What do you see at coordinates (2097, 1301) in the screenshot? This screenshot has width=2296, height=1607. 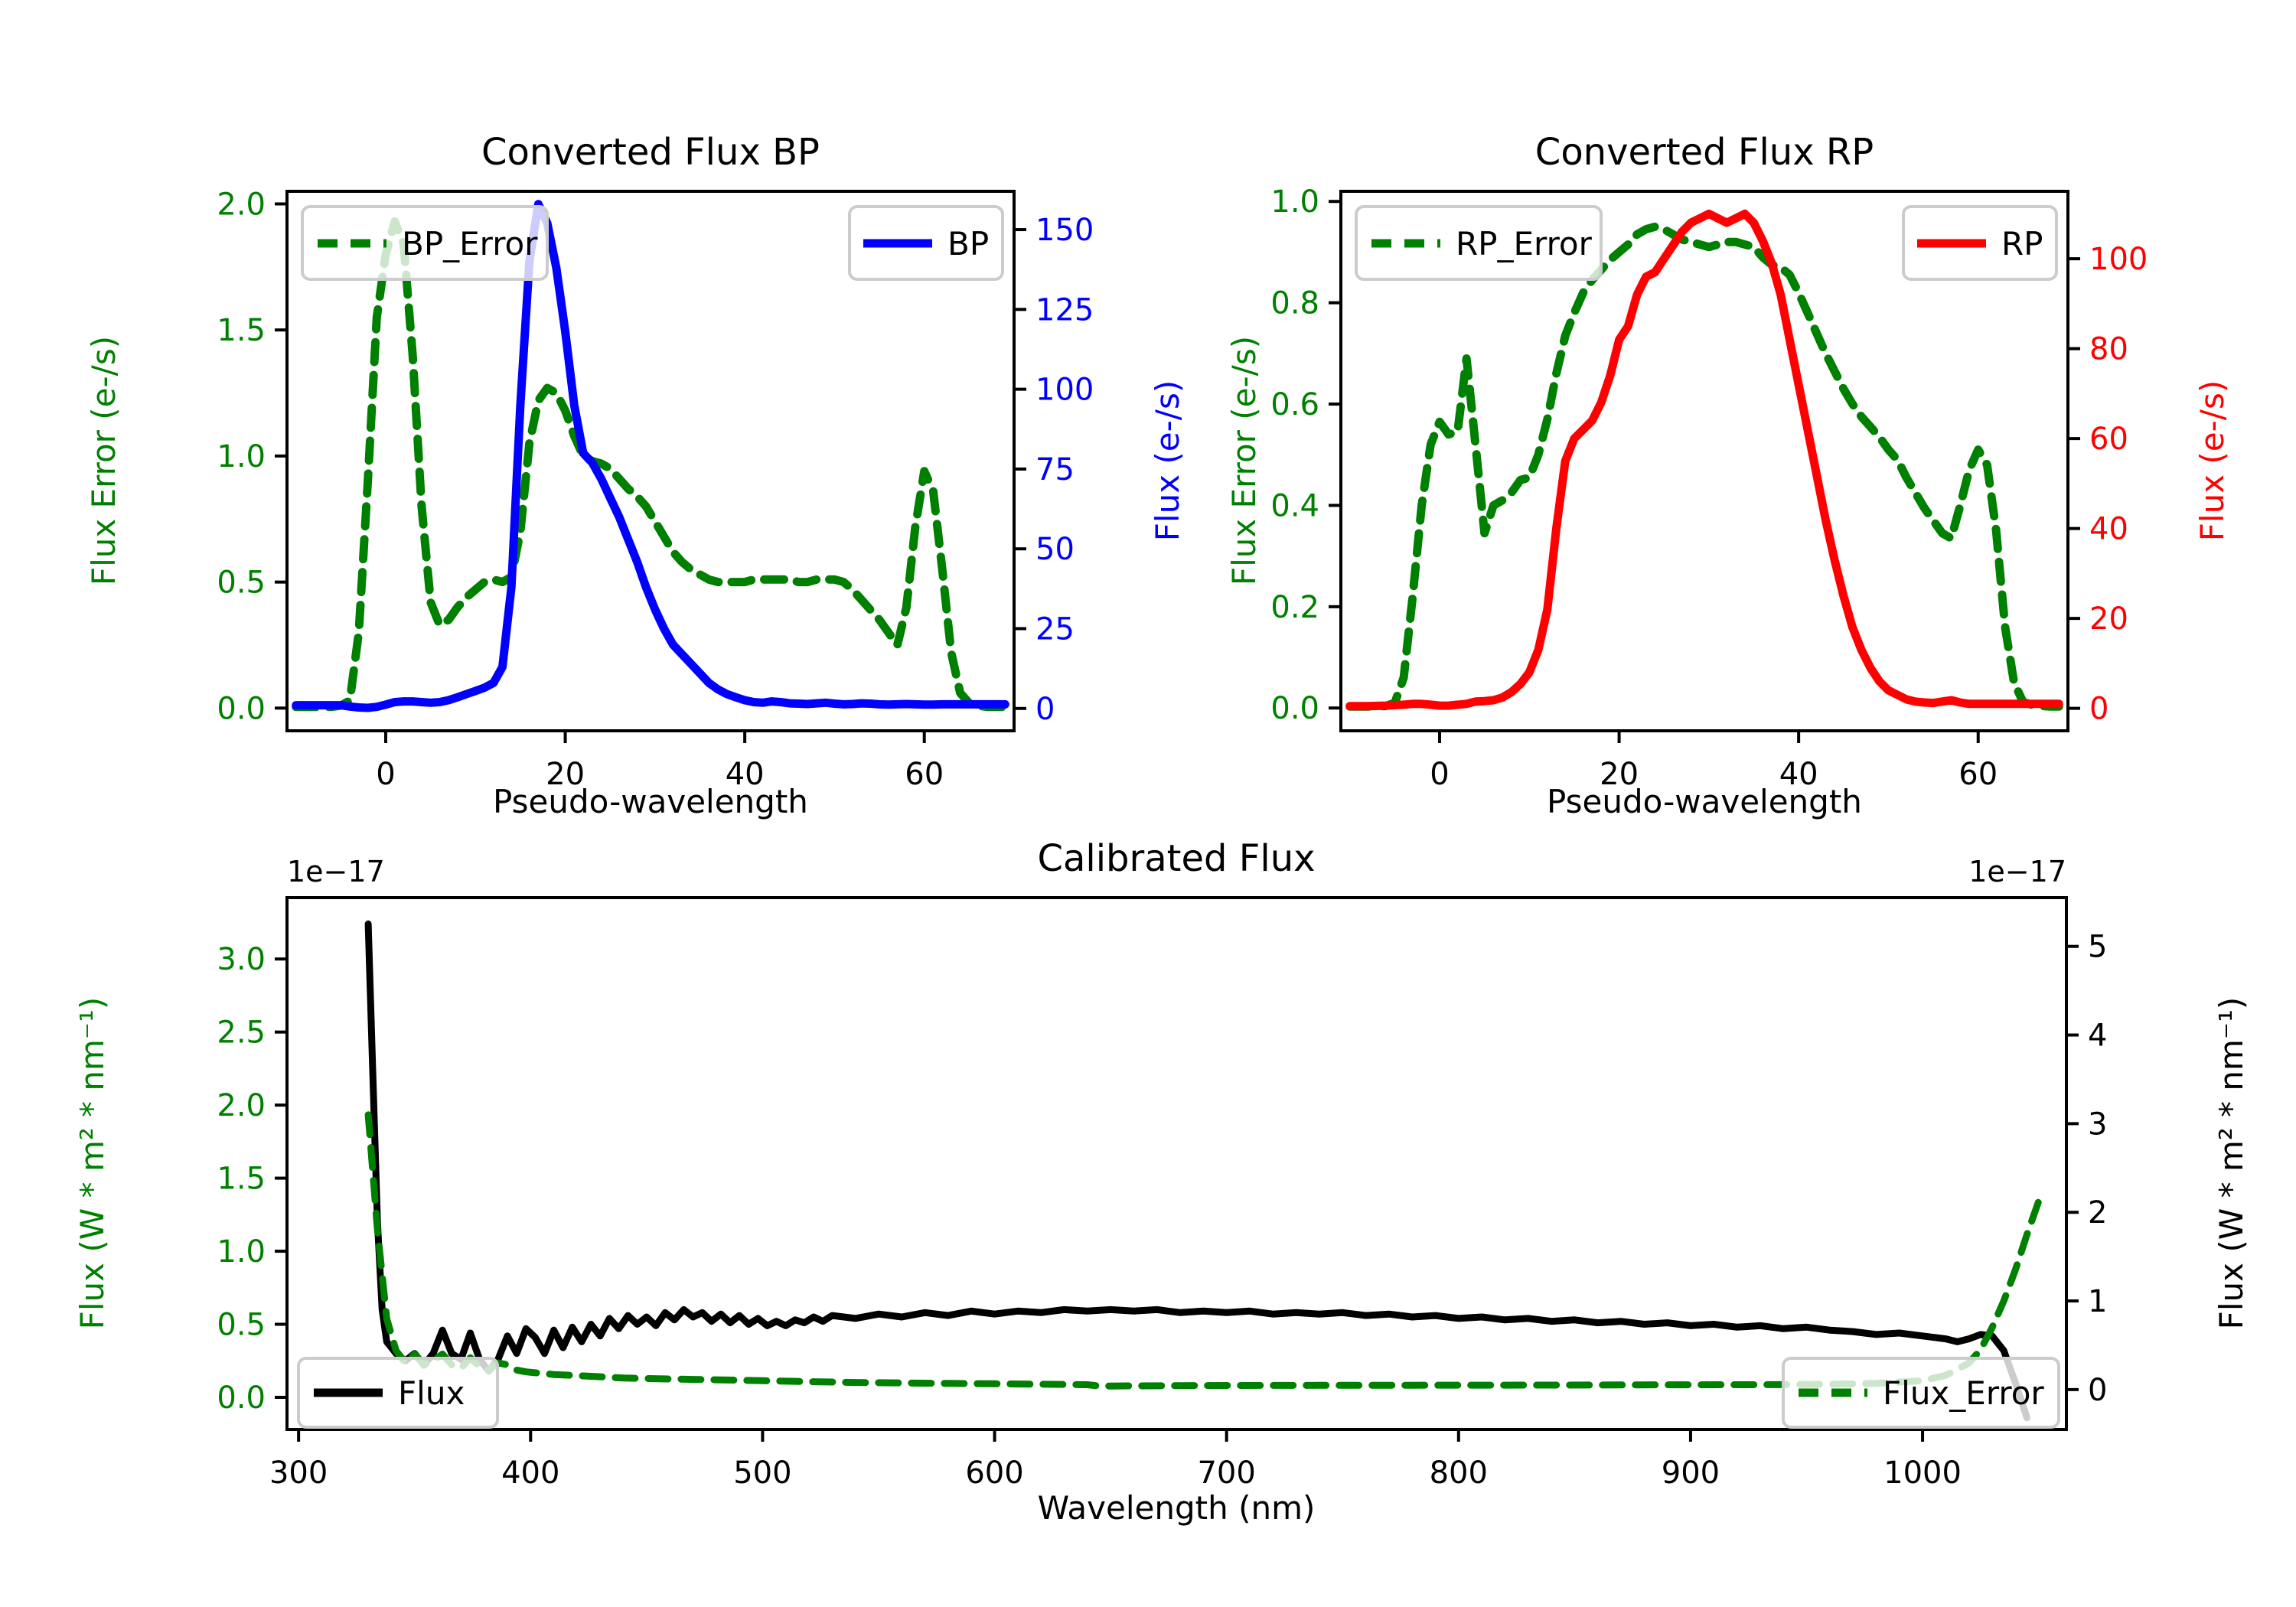 I see `y-tick-label-right: 1` at bounding box center [2097, 1301].